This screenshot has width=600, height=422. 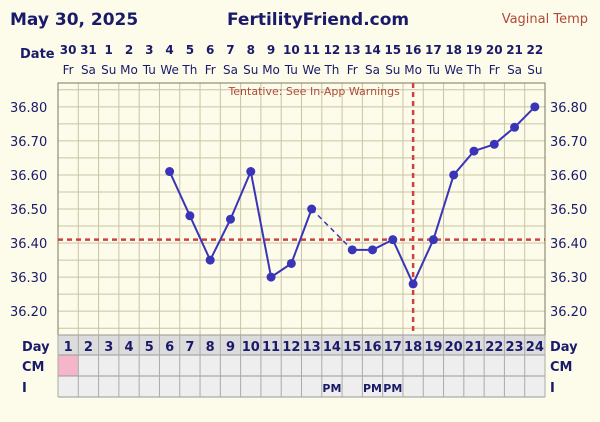 I want to click on cycle-day-number: 6, so click(x=169, y=347).